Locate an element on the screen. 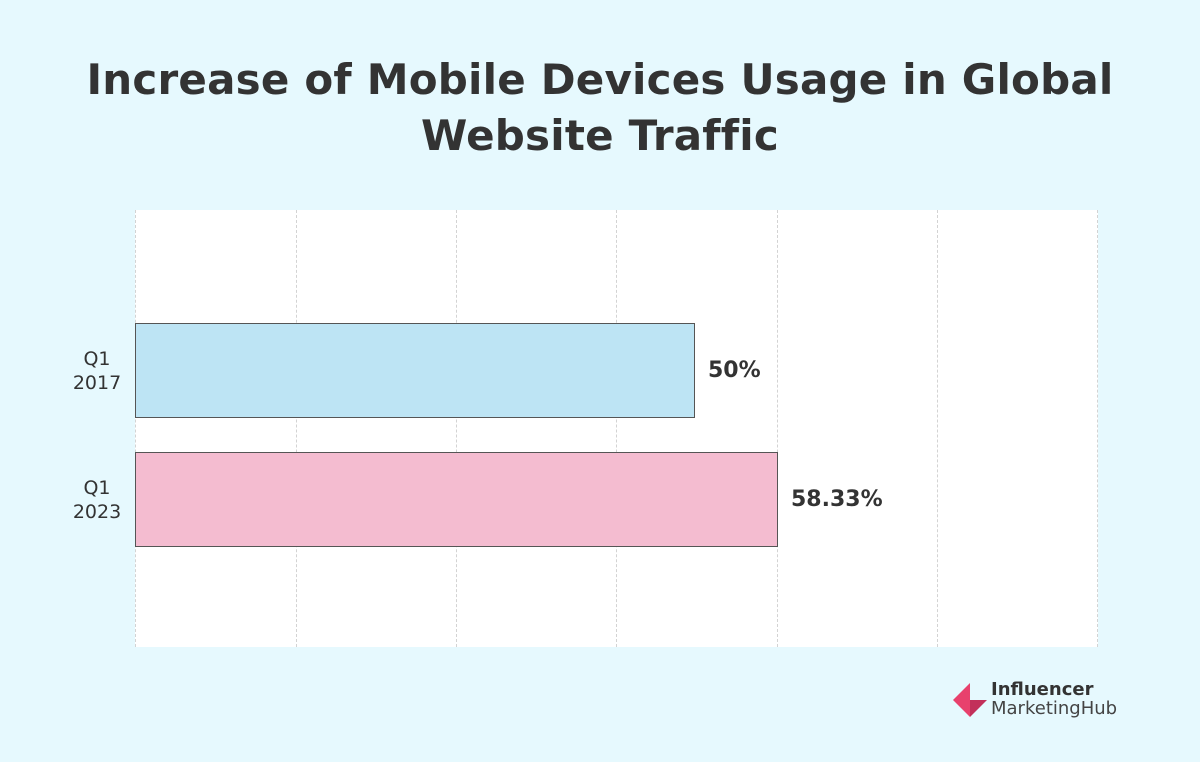  bar-q1-2017 is located at coordinates (415, 370).